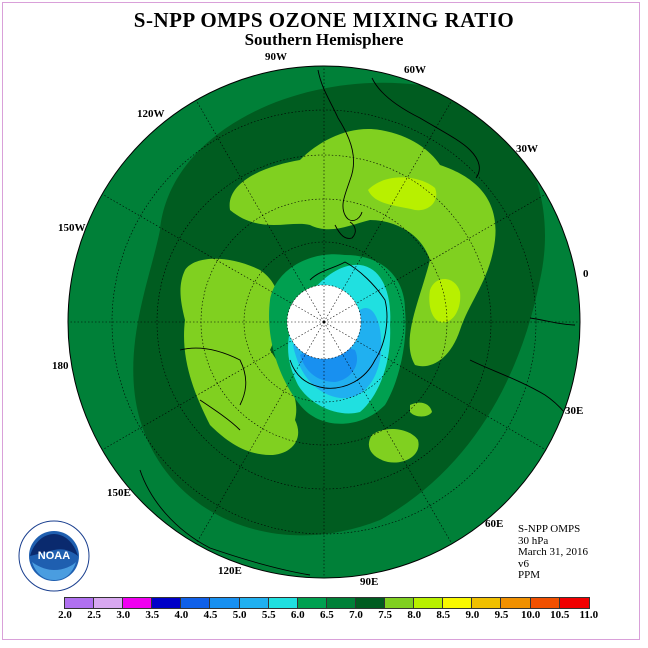  What do you see at coordinates (472, 615) in the screenshot?
I see `colorbar-tick-label: 9.0` at bounding box center [472, 615].